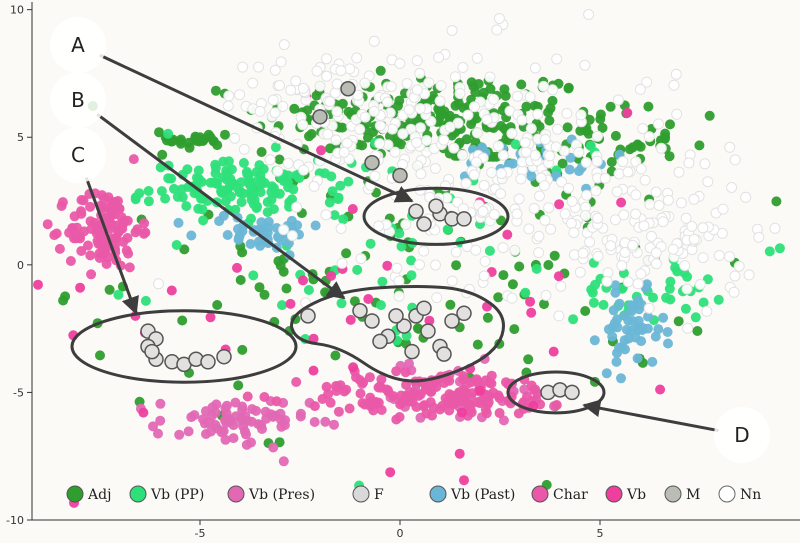 This screenshot has width=800, height=543. What do you see at coordinates (556, 392) in the screenshot?
I see `region-d` at bounding box center [556, 392].